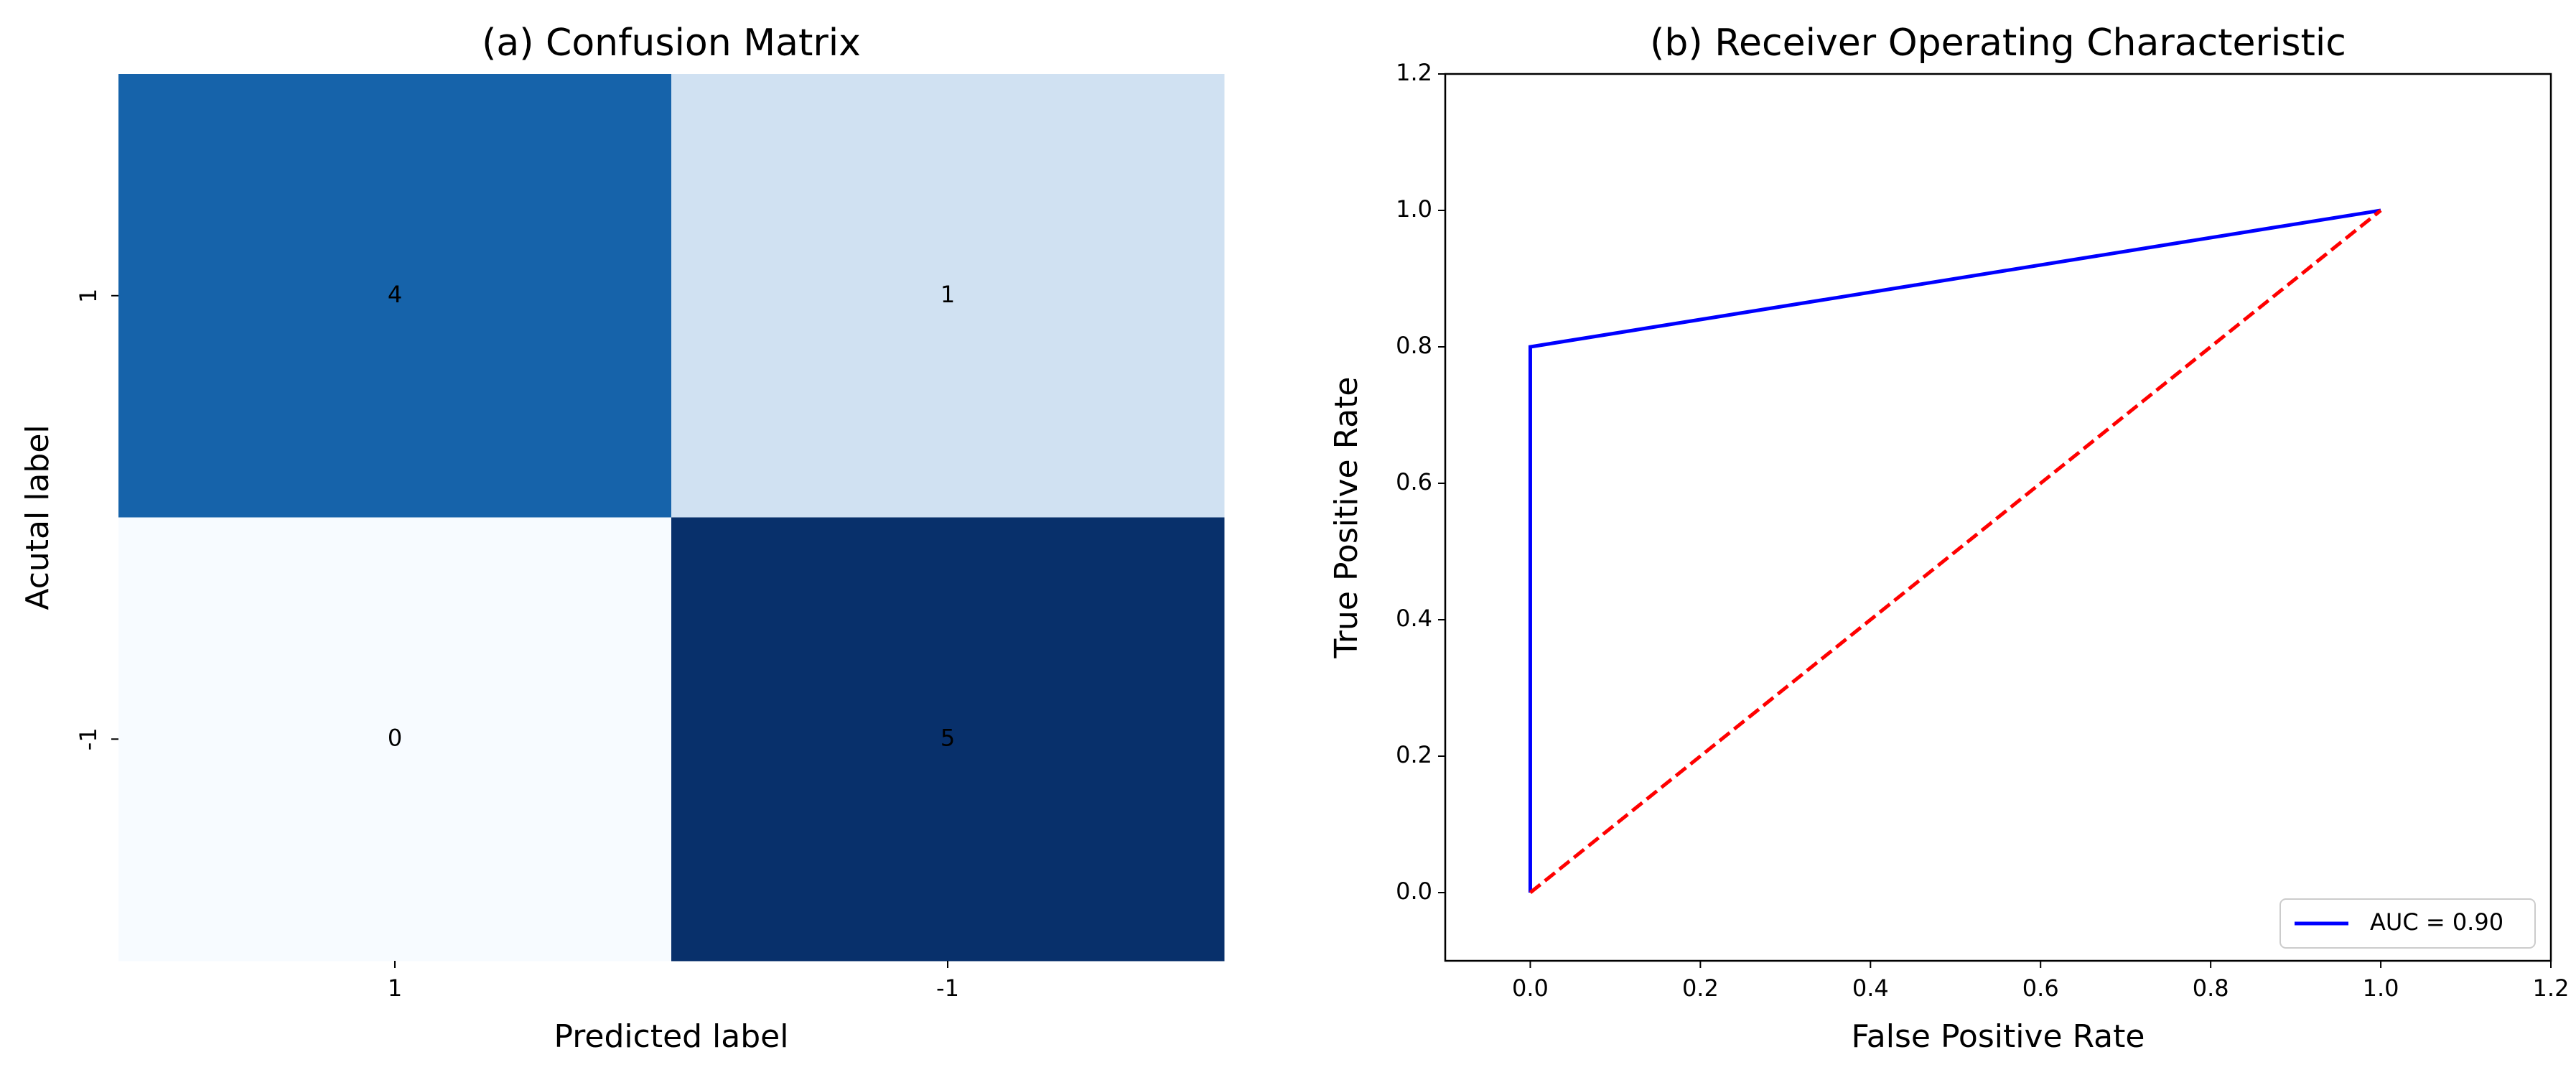 The width and height of the screenshot is (2576, 1075). What do you see at coordinates (395, 988) in the screenshot?
I see `x-tick-label: 1` at bounding box center [395, 988].